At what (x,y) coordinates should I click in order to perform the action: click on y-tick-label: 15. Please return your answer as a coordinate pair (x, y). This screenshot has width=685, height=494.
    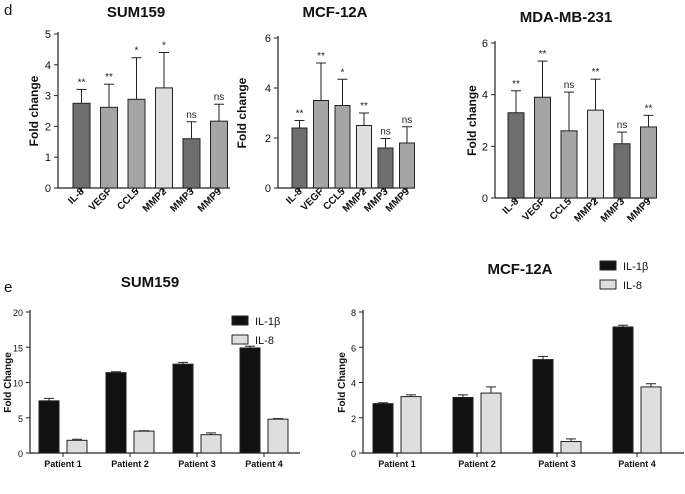
    Looking at the image, I should click on (18, 348).